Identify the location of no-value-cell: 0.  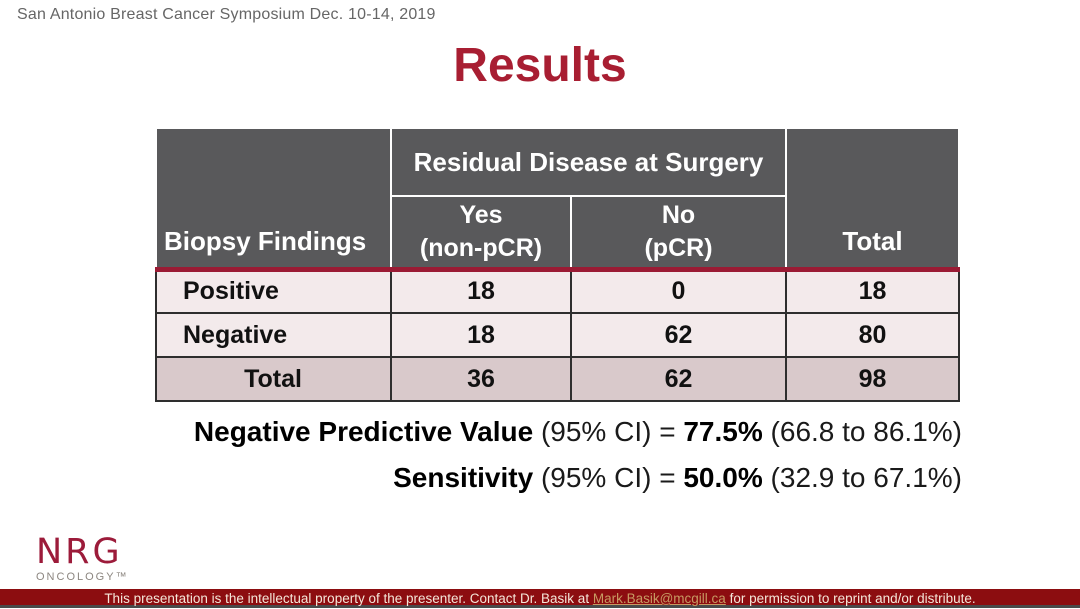
(678, 290).